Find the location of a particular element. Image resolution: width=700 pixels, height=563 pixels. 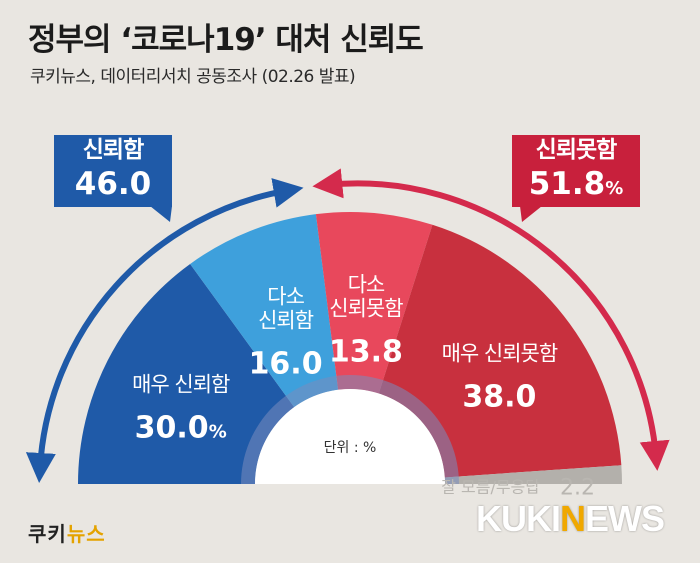

trust-callout-label: 신뢰함 is located at coordinates (113, 150).